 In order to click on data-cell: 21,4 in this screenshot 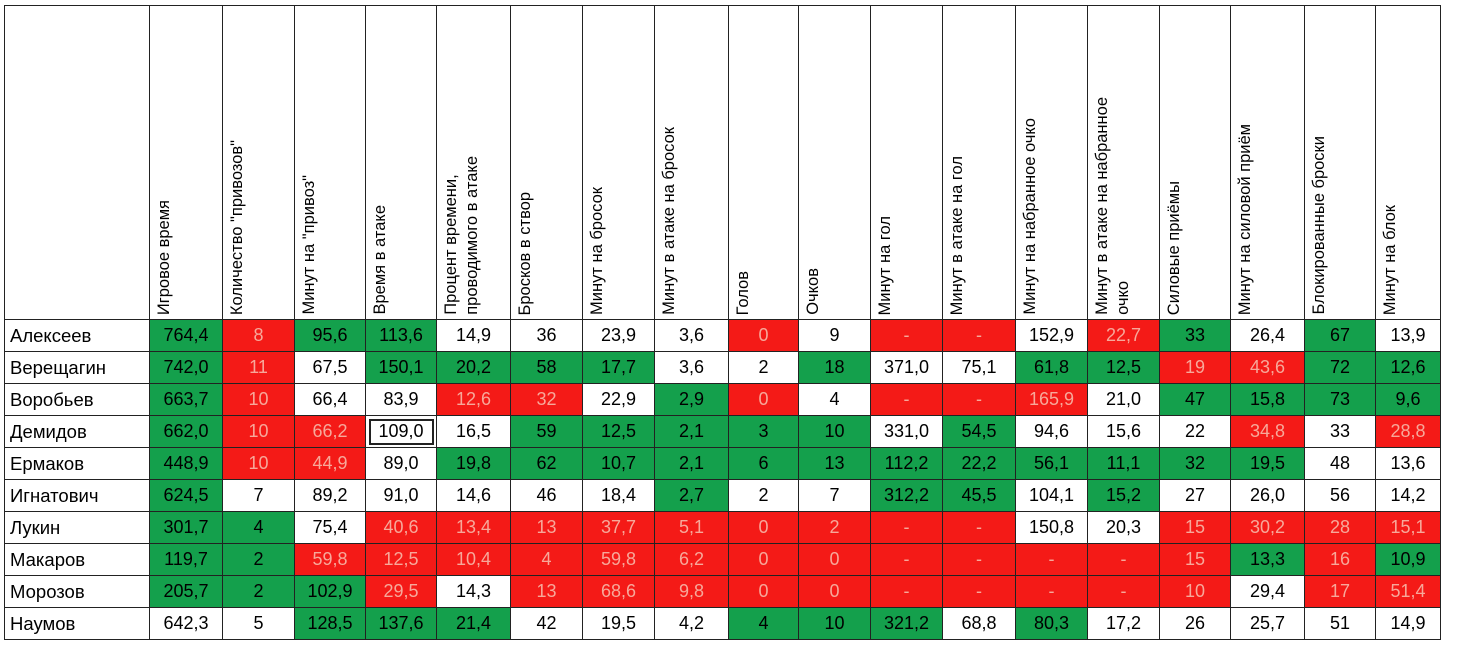, I will do `click(473, 623)`.